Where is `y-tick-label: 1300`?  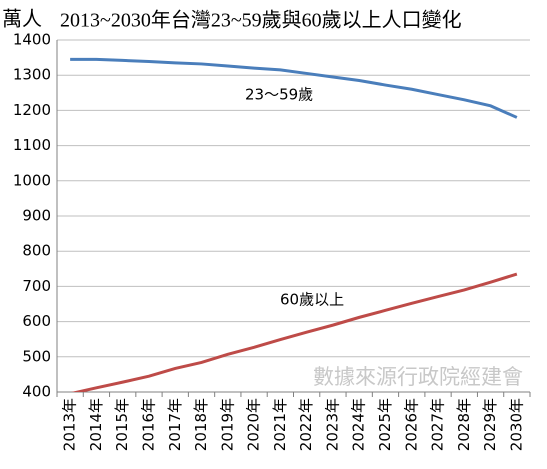 y-tick-label: 1300 is located at coordinates (32, 75).